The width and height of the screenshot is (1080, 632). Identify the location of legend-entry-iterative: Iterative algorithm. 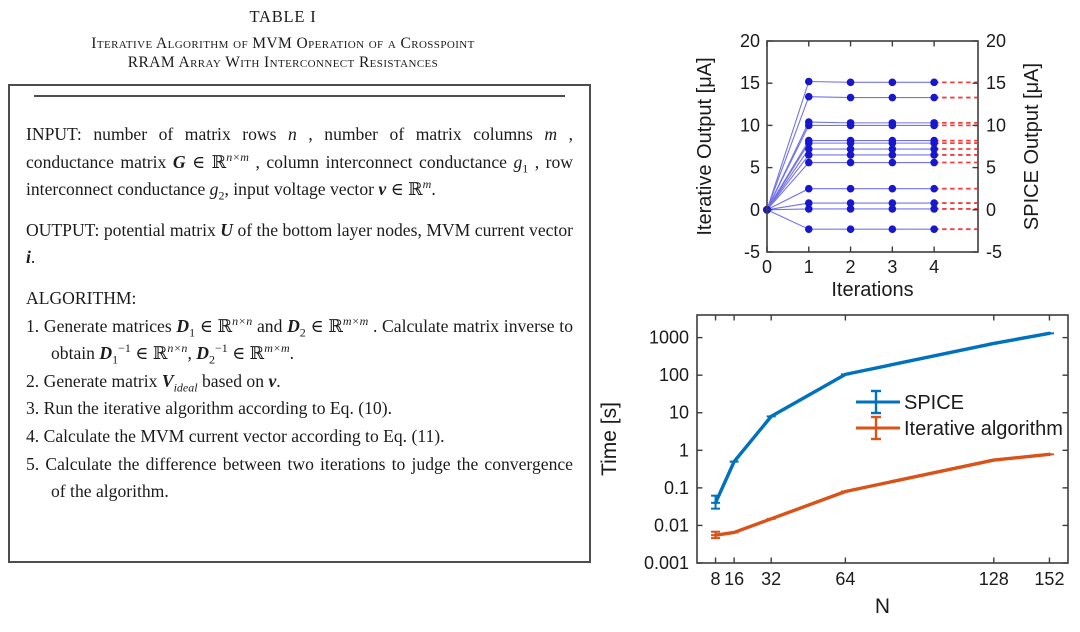
(959, 428).